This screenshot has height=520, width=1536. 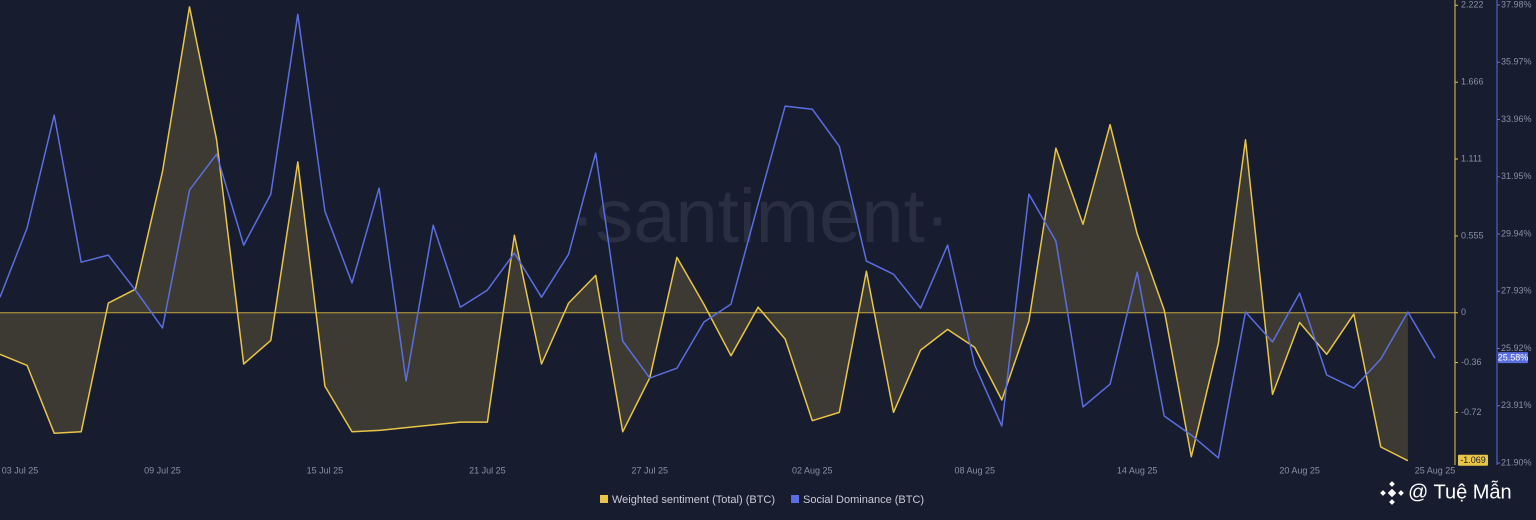 What do you see at coordinates (1516, 176) in the screenshot?
I see `y2-tick-label: 31.95%` at bounding box center [1516, 176].